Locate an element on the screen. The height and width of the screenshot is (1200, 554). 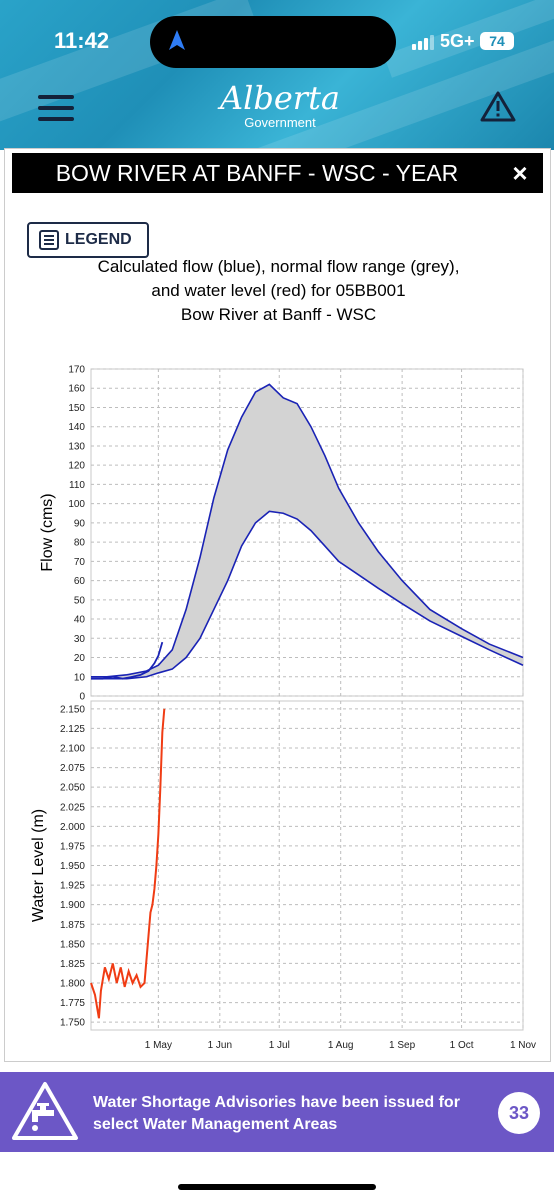
flow-y-tick-label: 120 is located at coordinates (76, 466).